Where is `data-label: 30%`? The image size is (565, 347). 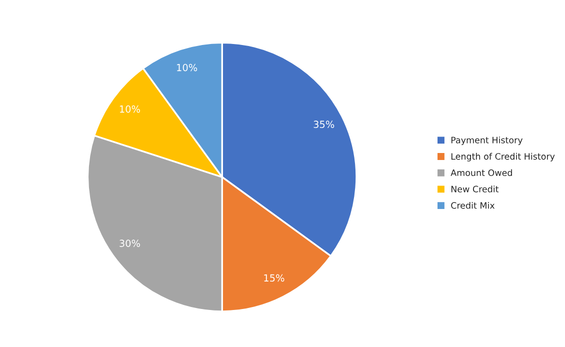
data-label: 30% is located at coordinates (130, 243).